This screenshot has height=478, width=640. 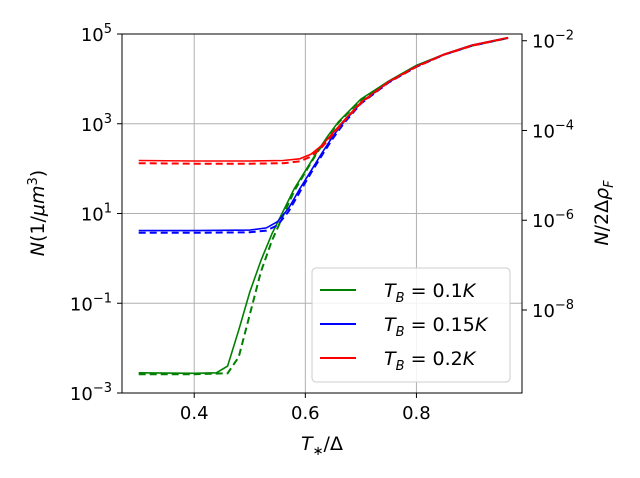 I want to click on y-tick-label-left: 10⁻¹, so click(x=91, y=303).